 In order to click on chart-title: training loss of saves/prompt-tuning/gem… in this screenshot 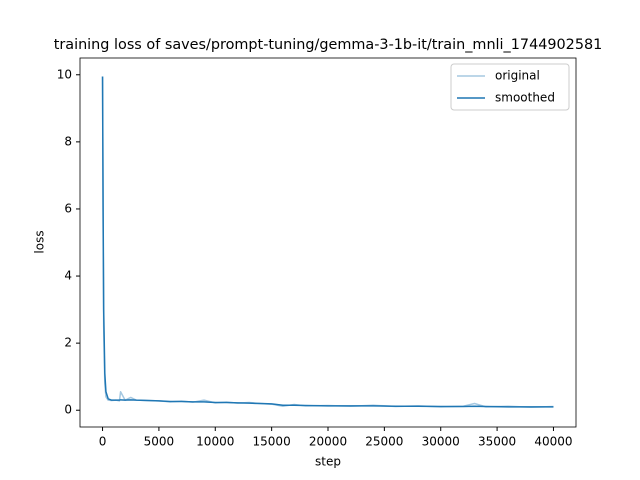, I will do `click(328, 45)`.